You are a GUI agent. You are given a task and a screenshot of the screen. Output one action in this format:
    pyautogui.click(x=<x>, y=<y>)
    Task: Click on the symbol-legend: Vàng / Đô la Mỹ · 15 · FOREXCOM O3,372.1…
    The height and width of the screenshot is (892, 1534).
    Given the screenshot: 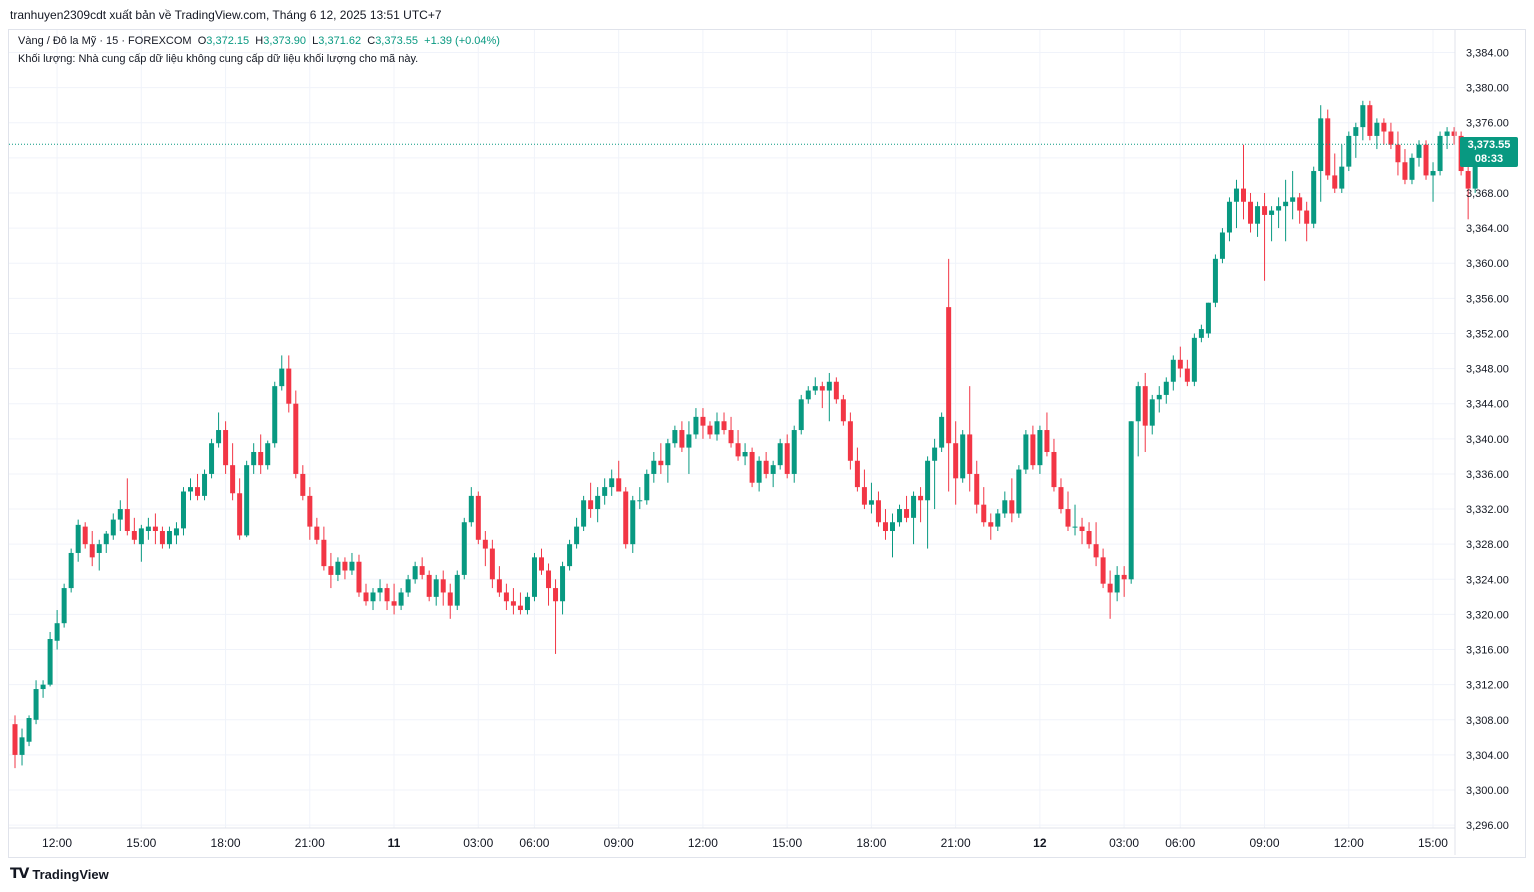 What is the action you would take?
    pyautogui.click(x=259, y=41)
    